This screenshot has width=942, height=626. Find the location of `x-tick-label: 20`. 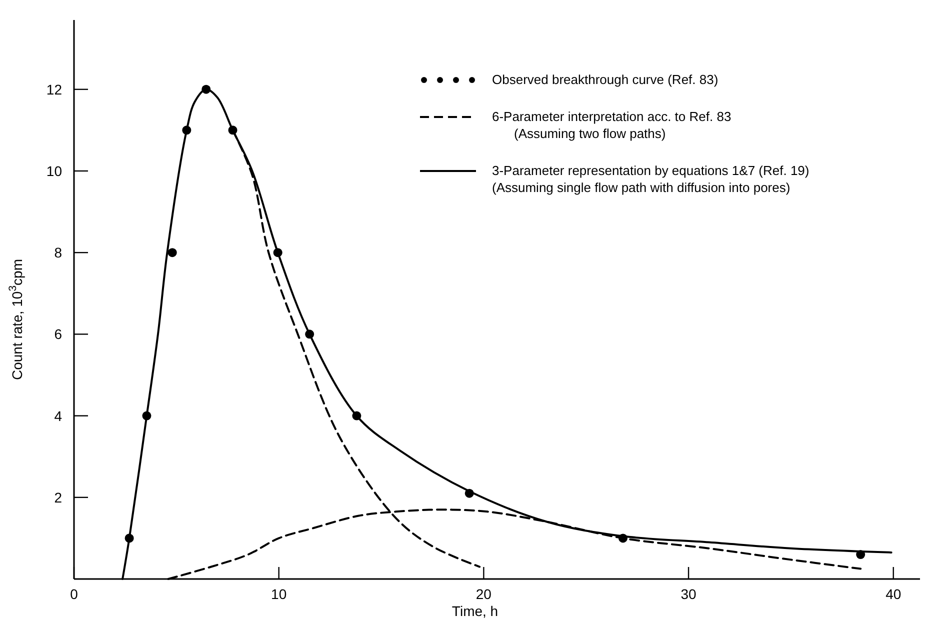

x-tick-label: 20 is located at coordinates (484, 594).